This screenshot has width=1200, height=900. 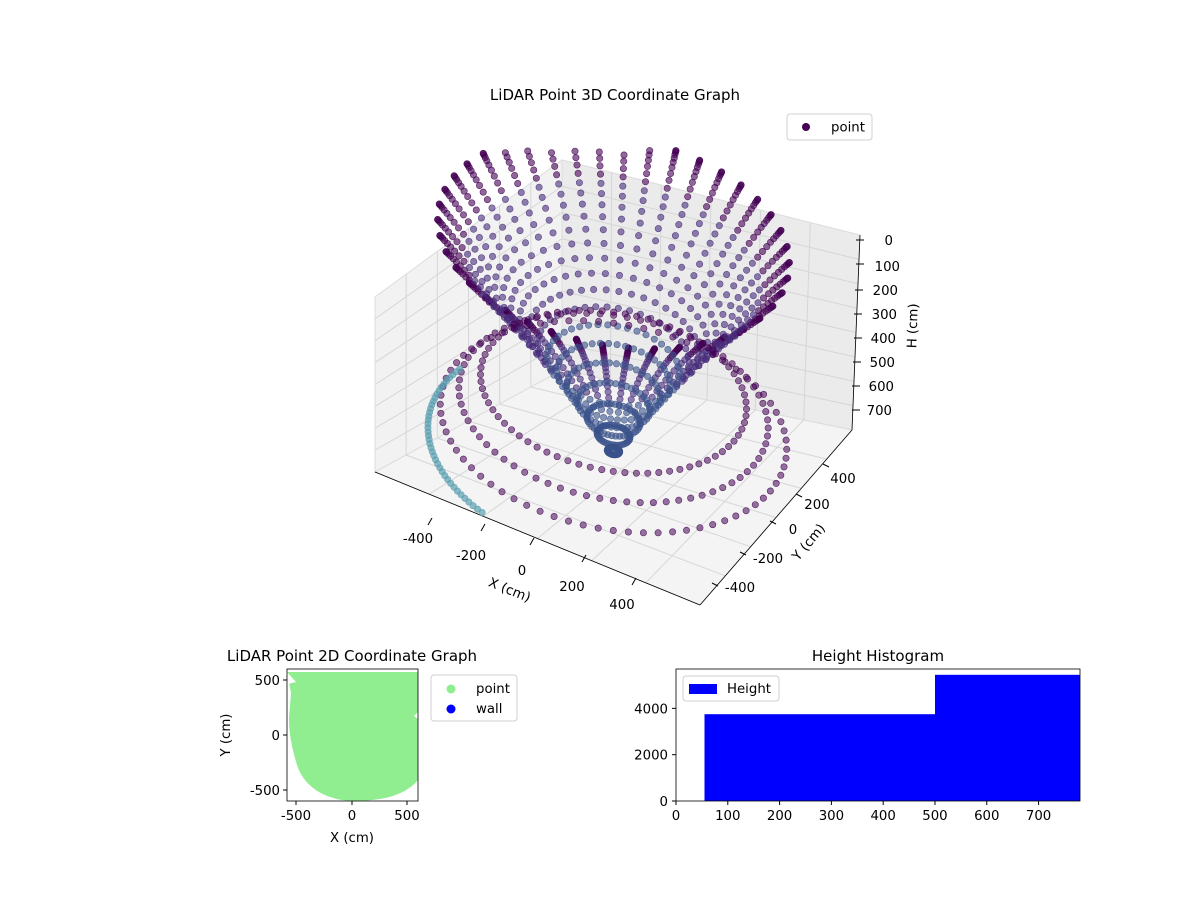 What do you see at coordinates (296, 816) in the screenshot?
I see `x-tick-2d: -500` at bounding box center [296, 816].